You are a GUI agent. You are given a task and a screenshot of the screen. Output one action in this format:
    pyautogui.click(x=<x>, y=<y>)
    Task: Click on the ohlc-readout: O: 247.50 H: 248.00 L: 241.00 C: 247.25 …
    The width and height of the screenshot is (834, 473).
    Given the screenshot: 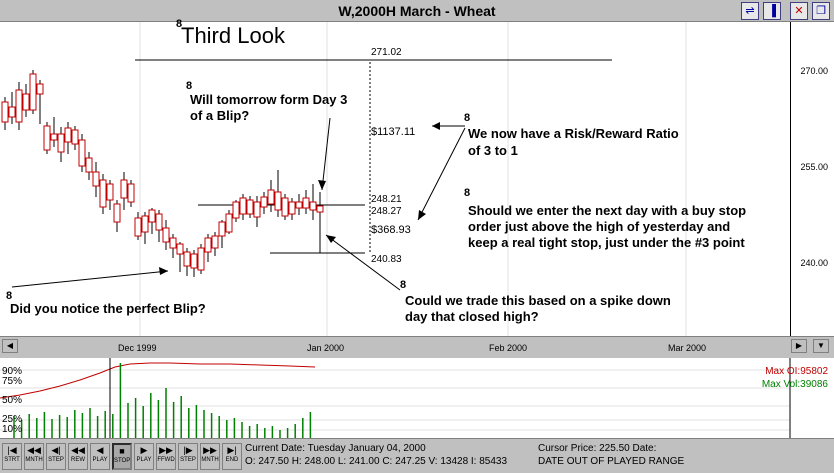 What is the action you would take?
    pyautogui.click(x=376, y=461)
    